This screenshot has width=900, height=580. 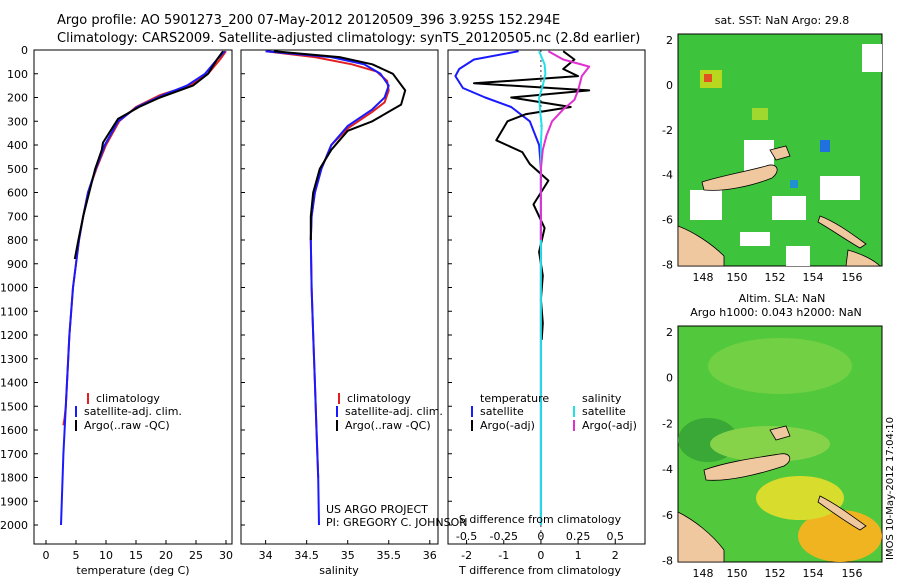 What do you see at coordinates (616, 536) in the screenshot?
I see `top-tick-label: 0.5` at bounding box center [616, 536].